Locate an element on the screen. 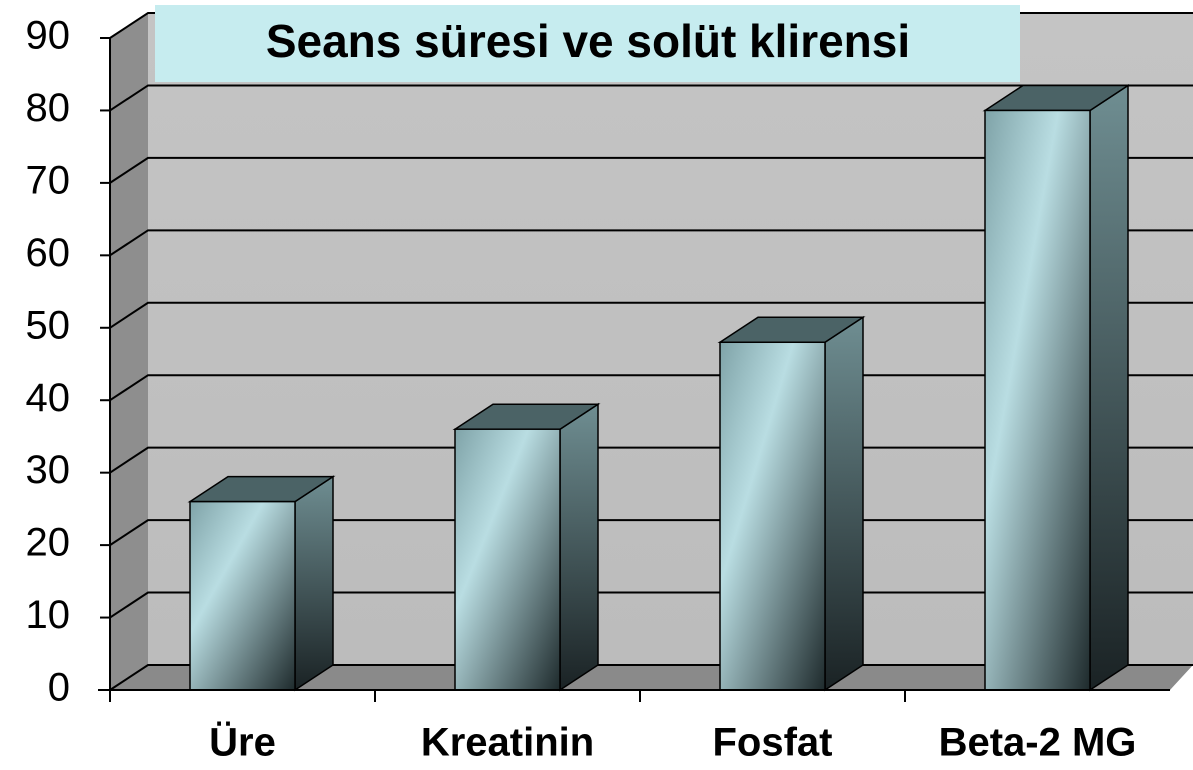  x-tick-label: Fosfat is located at coordinates (773, 743).